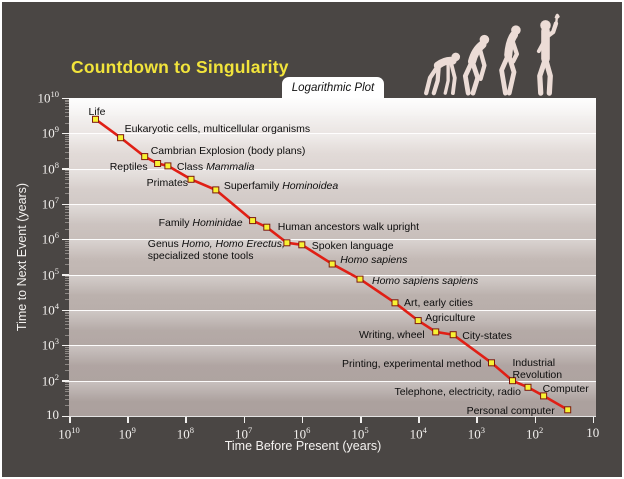 This screenshot has width=624, height=479. I want to click on march-of-progress-evolution-icon, so click(492, 54).